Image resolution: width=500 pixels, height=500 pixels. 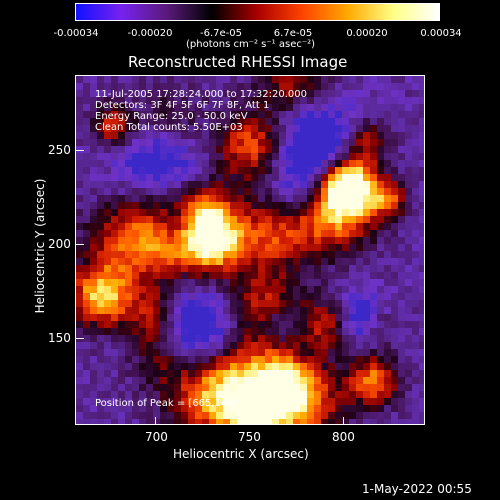 I want to click on colorbar-tick-label: 6.7e-05, so click(x=293, y=33).